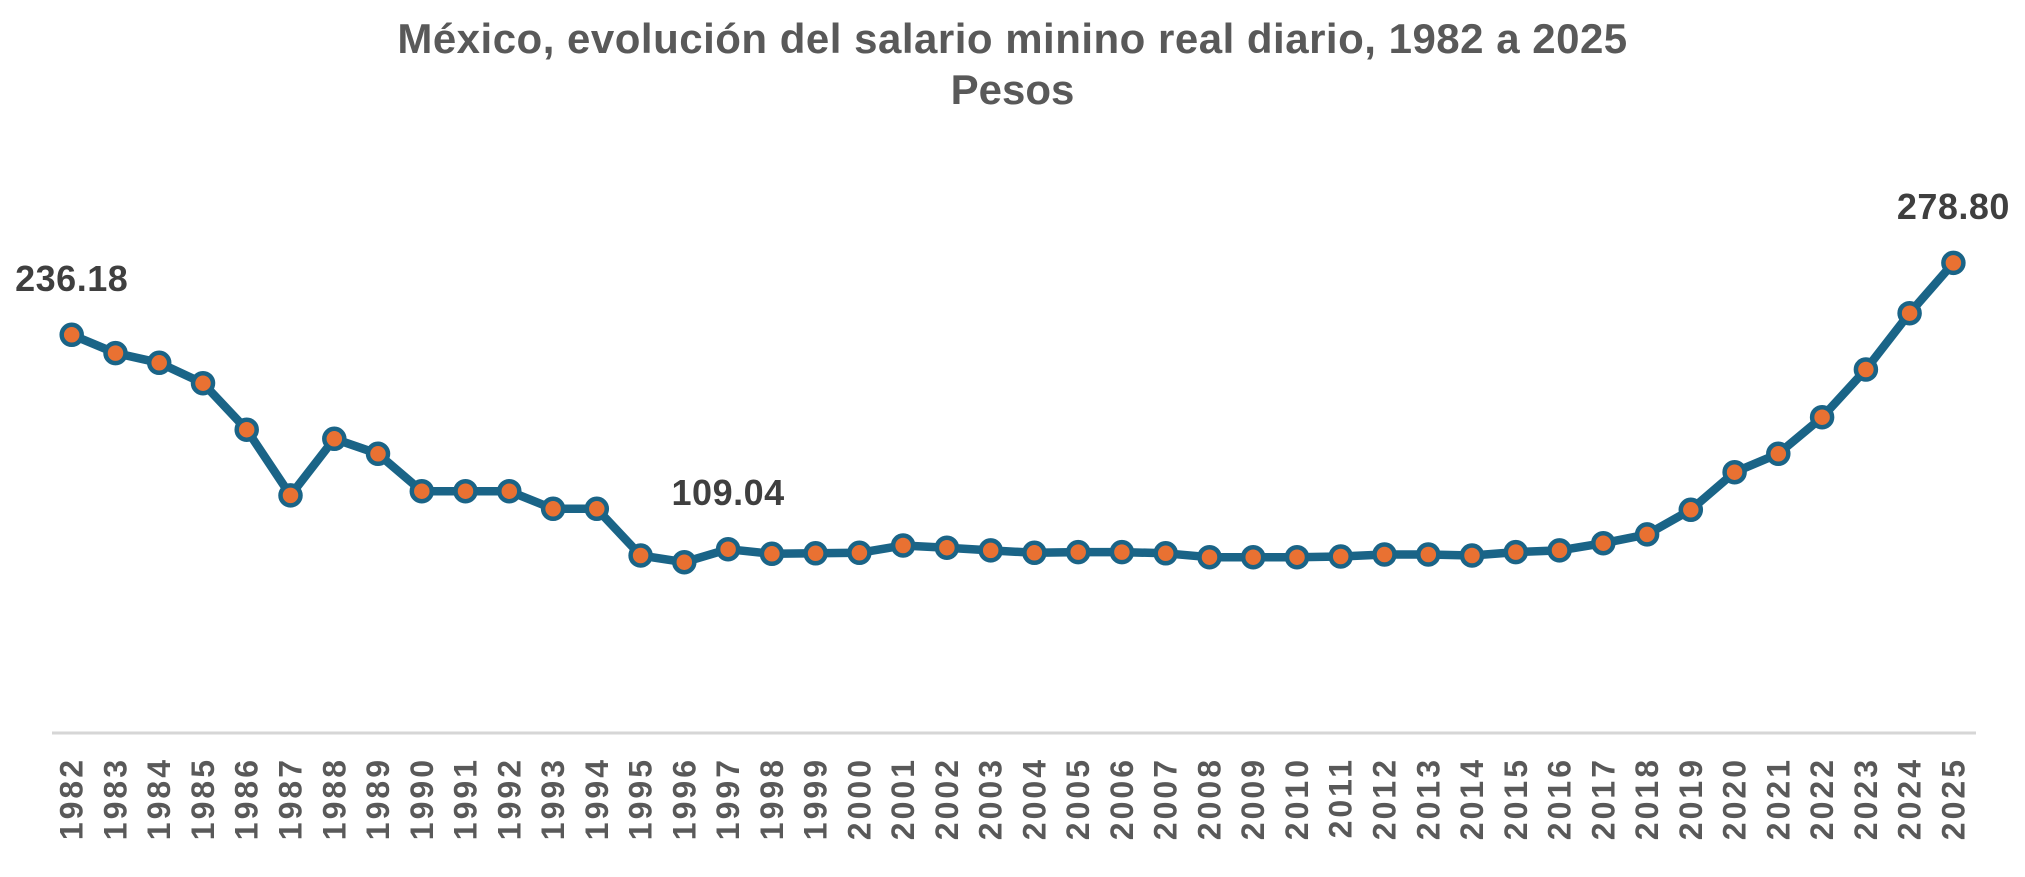 Image resolution: width=2025 pixels, height=877 pixels. I want to click on x-tick-2020: 2020, so click(1735, 798).